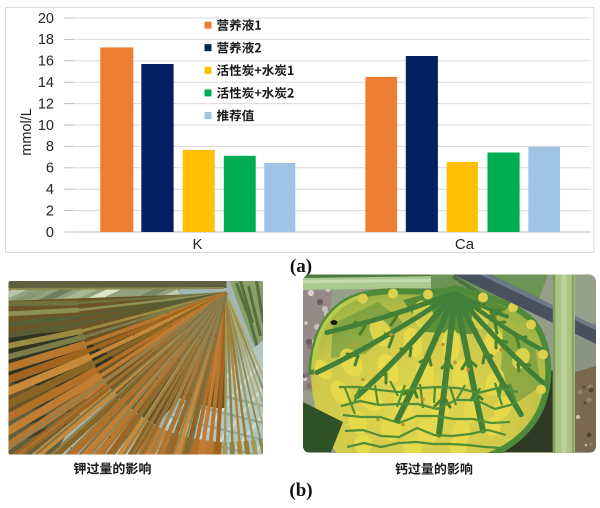 The width and height of the screenshot is (600, 508). Describe the element at coordinates (50, 190) in the screenshot. I see `svg-text: 4` at that location.